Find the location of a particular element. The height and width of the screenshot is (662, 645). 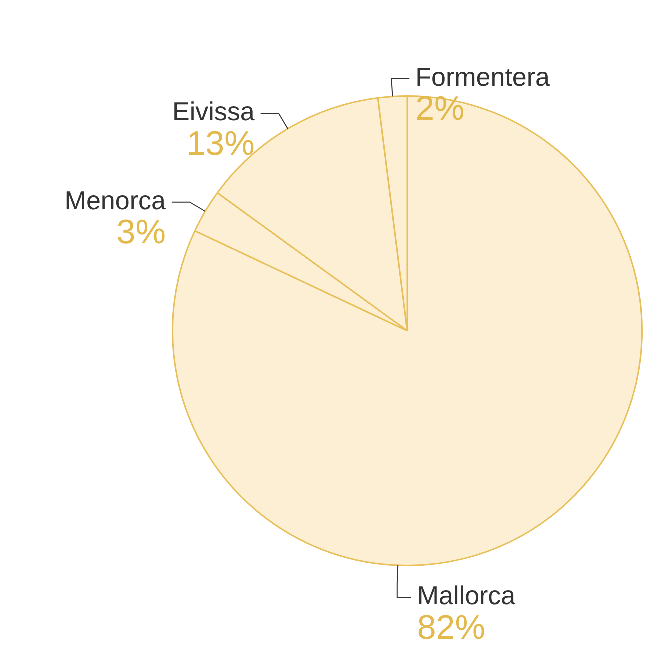

slice-label: Formentera is located at coordinates (483, 77).